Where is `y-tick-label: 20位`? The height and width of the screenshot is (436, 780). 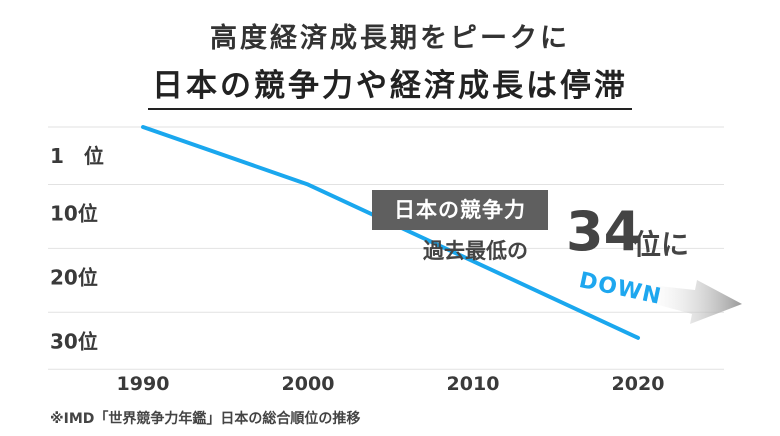 y-tick-label: 20位 is located at coordinates (74, 277).